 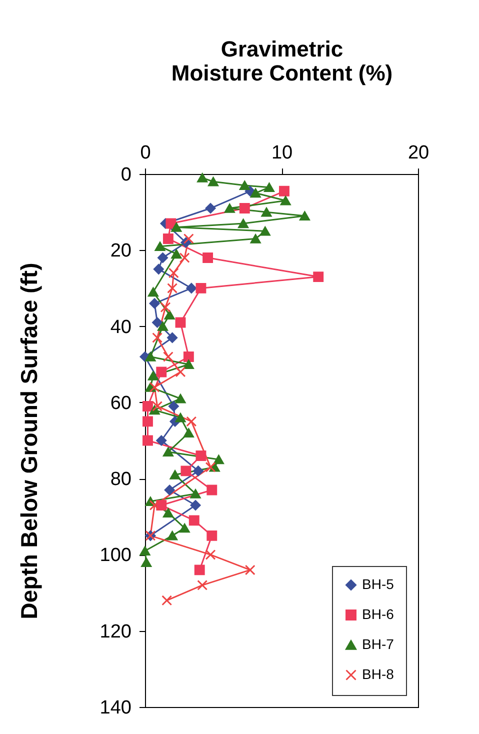 What do you see at coordinates (145, 153) in the screenshot?
I see `x-tick-label: 0` at bounding box center [145, 153].